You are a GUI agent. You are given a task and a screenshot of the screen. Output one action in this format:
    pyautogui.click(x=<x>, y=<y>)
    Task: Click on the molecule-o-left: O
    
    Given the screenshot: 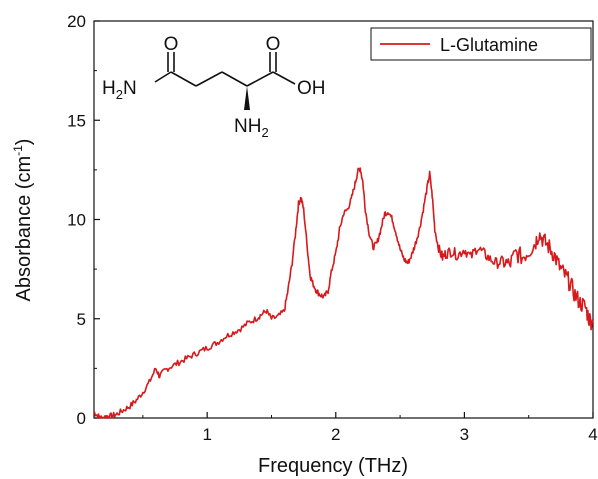 What is the action you would take?
    pyautogui.click(x=171, y=44)
    